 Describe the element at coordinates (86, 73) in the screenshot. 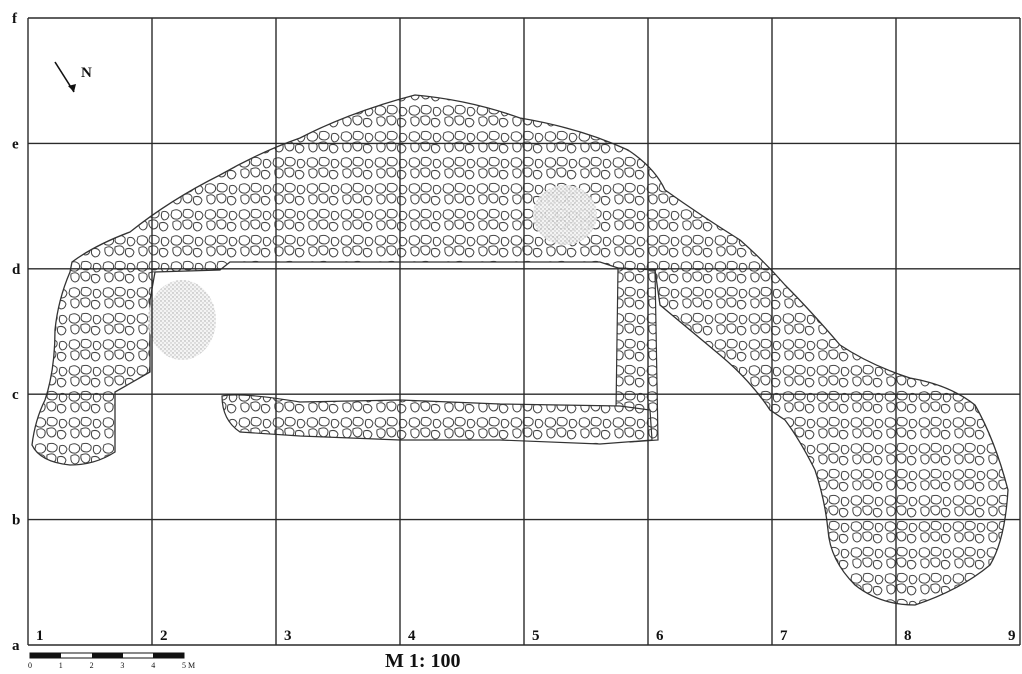

I see `north-label: N` at that location.